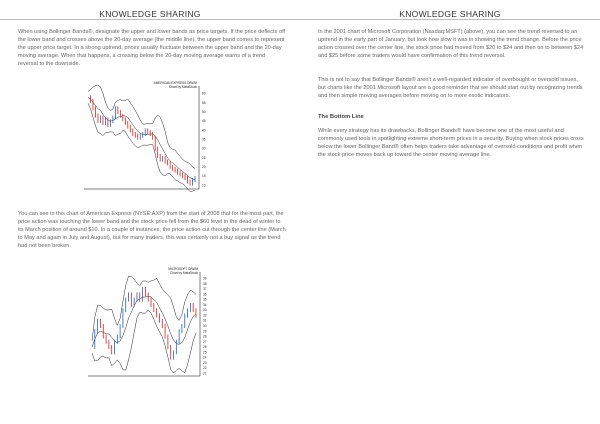 Image resolution: width=600 pixels, height=424 pixels. I want to click on y-tick-label: 39, so click(205, 279).